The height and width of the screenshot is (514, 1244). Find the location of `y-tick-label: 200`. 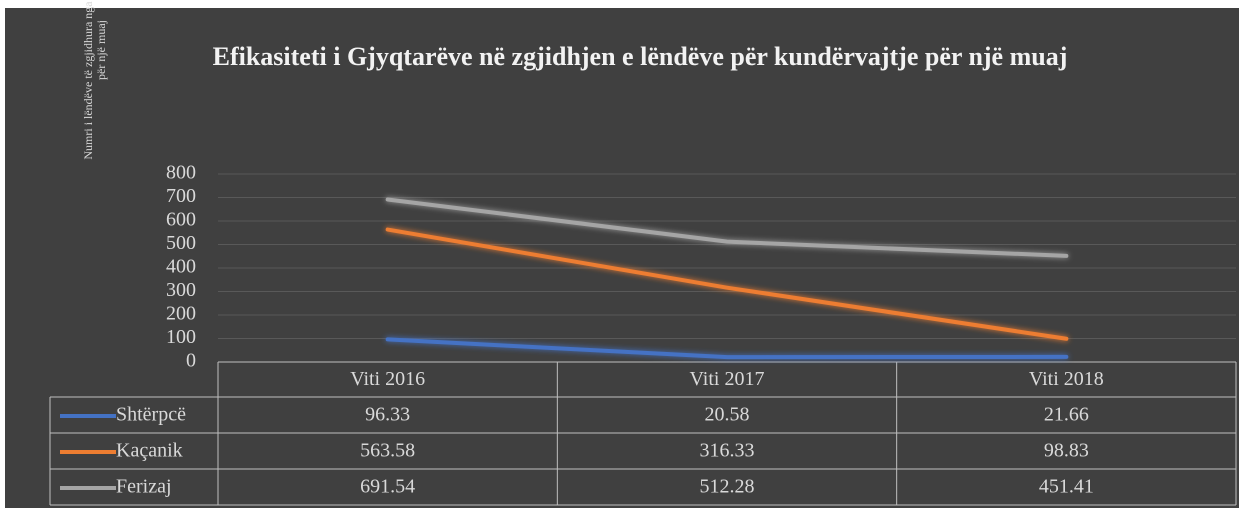

y-tick-label: 200 is located at coordinates (181, 314).